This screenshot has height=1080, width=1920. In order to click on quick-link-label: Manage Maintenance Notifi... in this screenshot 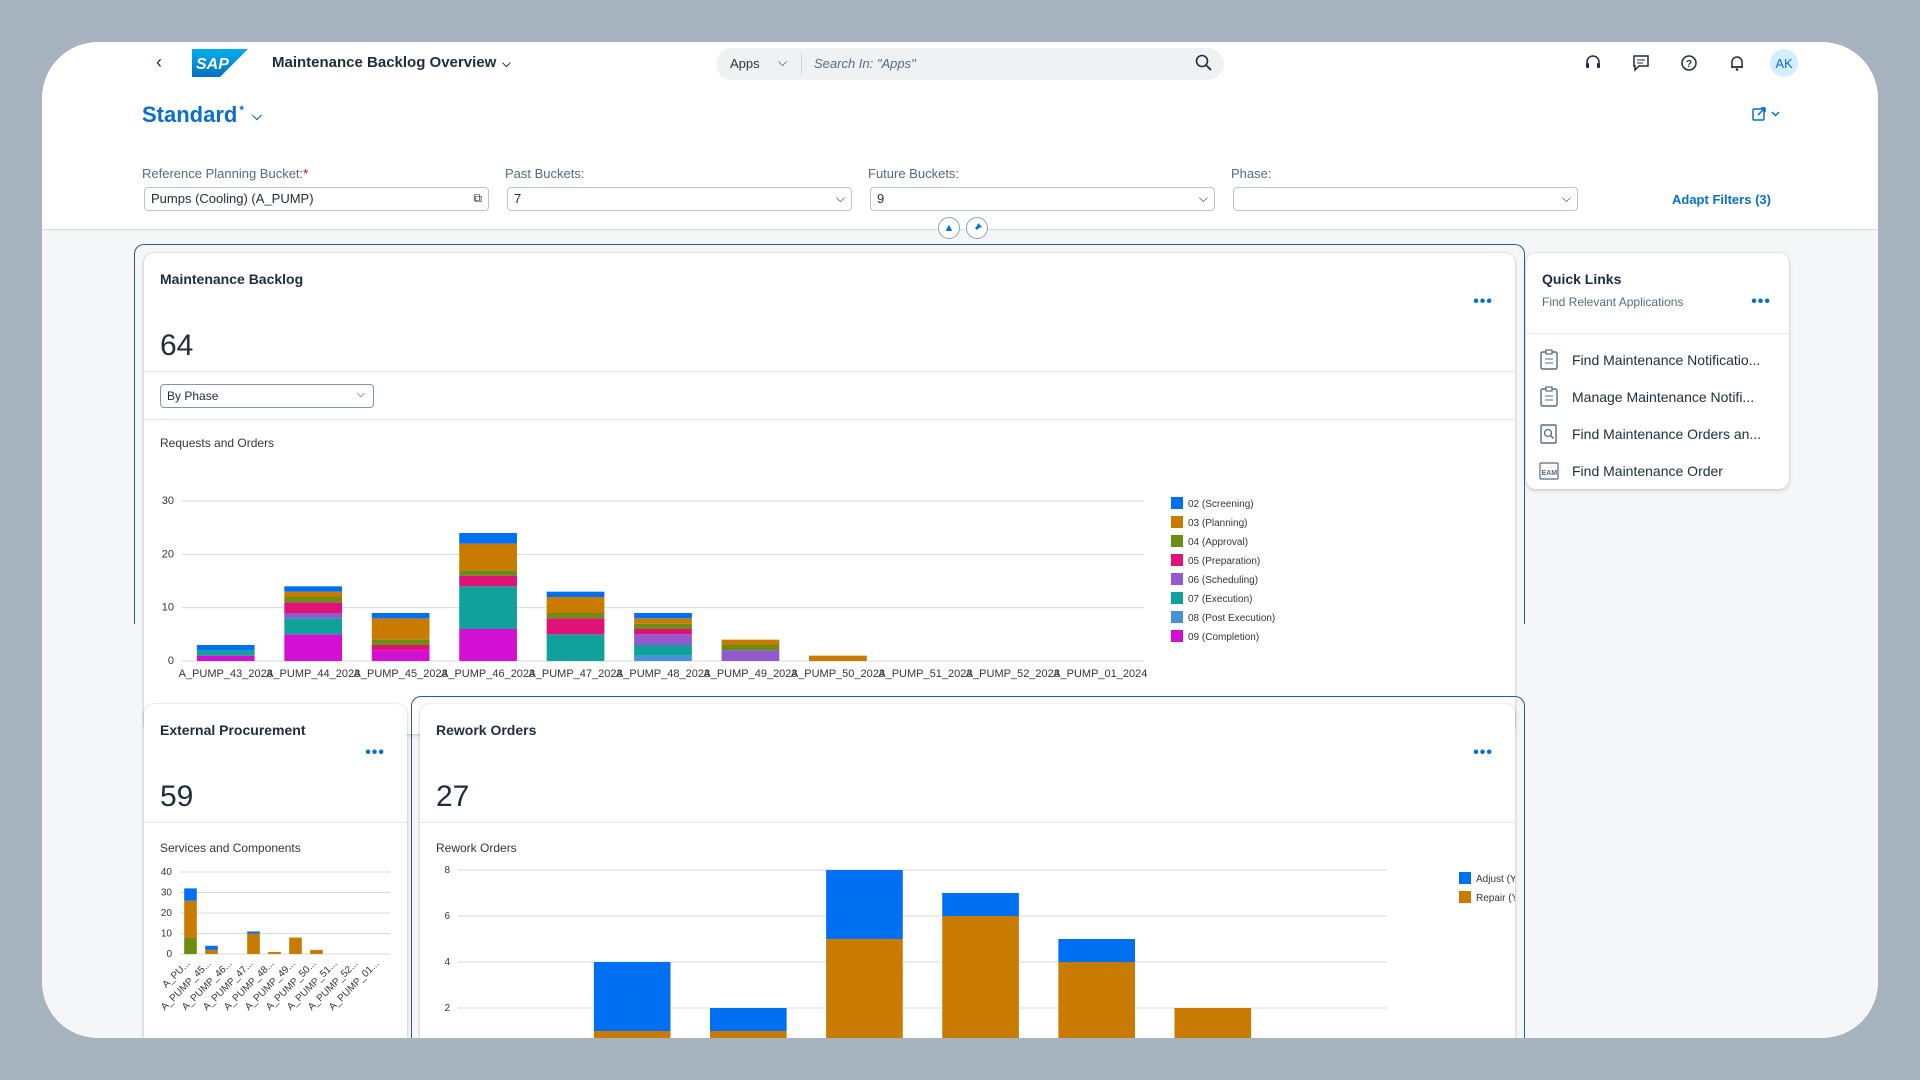, I will do `click(1663, 397)`.